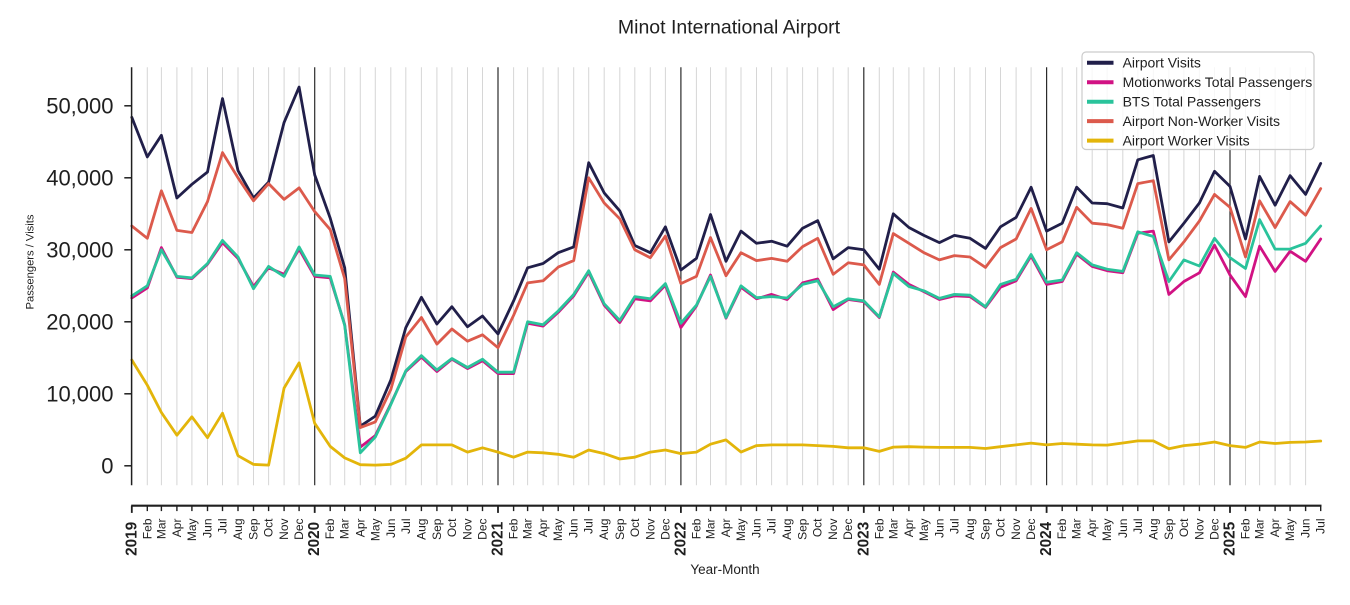  What do you see at coordinates (680, 539) in the screenshot?
I see `svg-text: 2022` at bounding box center [680, 539].